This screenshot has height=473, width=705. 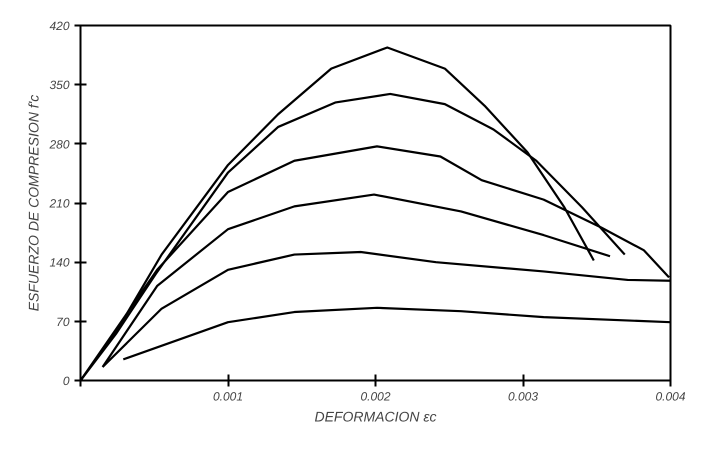 I want to click on x-tick-label: 0.002, so click(x=375, y=397).